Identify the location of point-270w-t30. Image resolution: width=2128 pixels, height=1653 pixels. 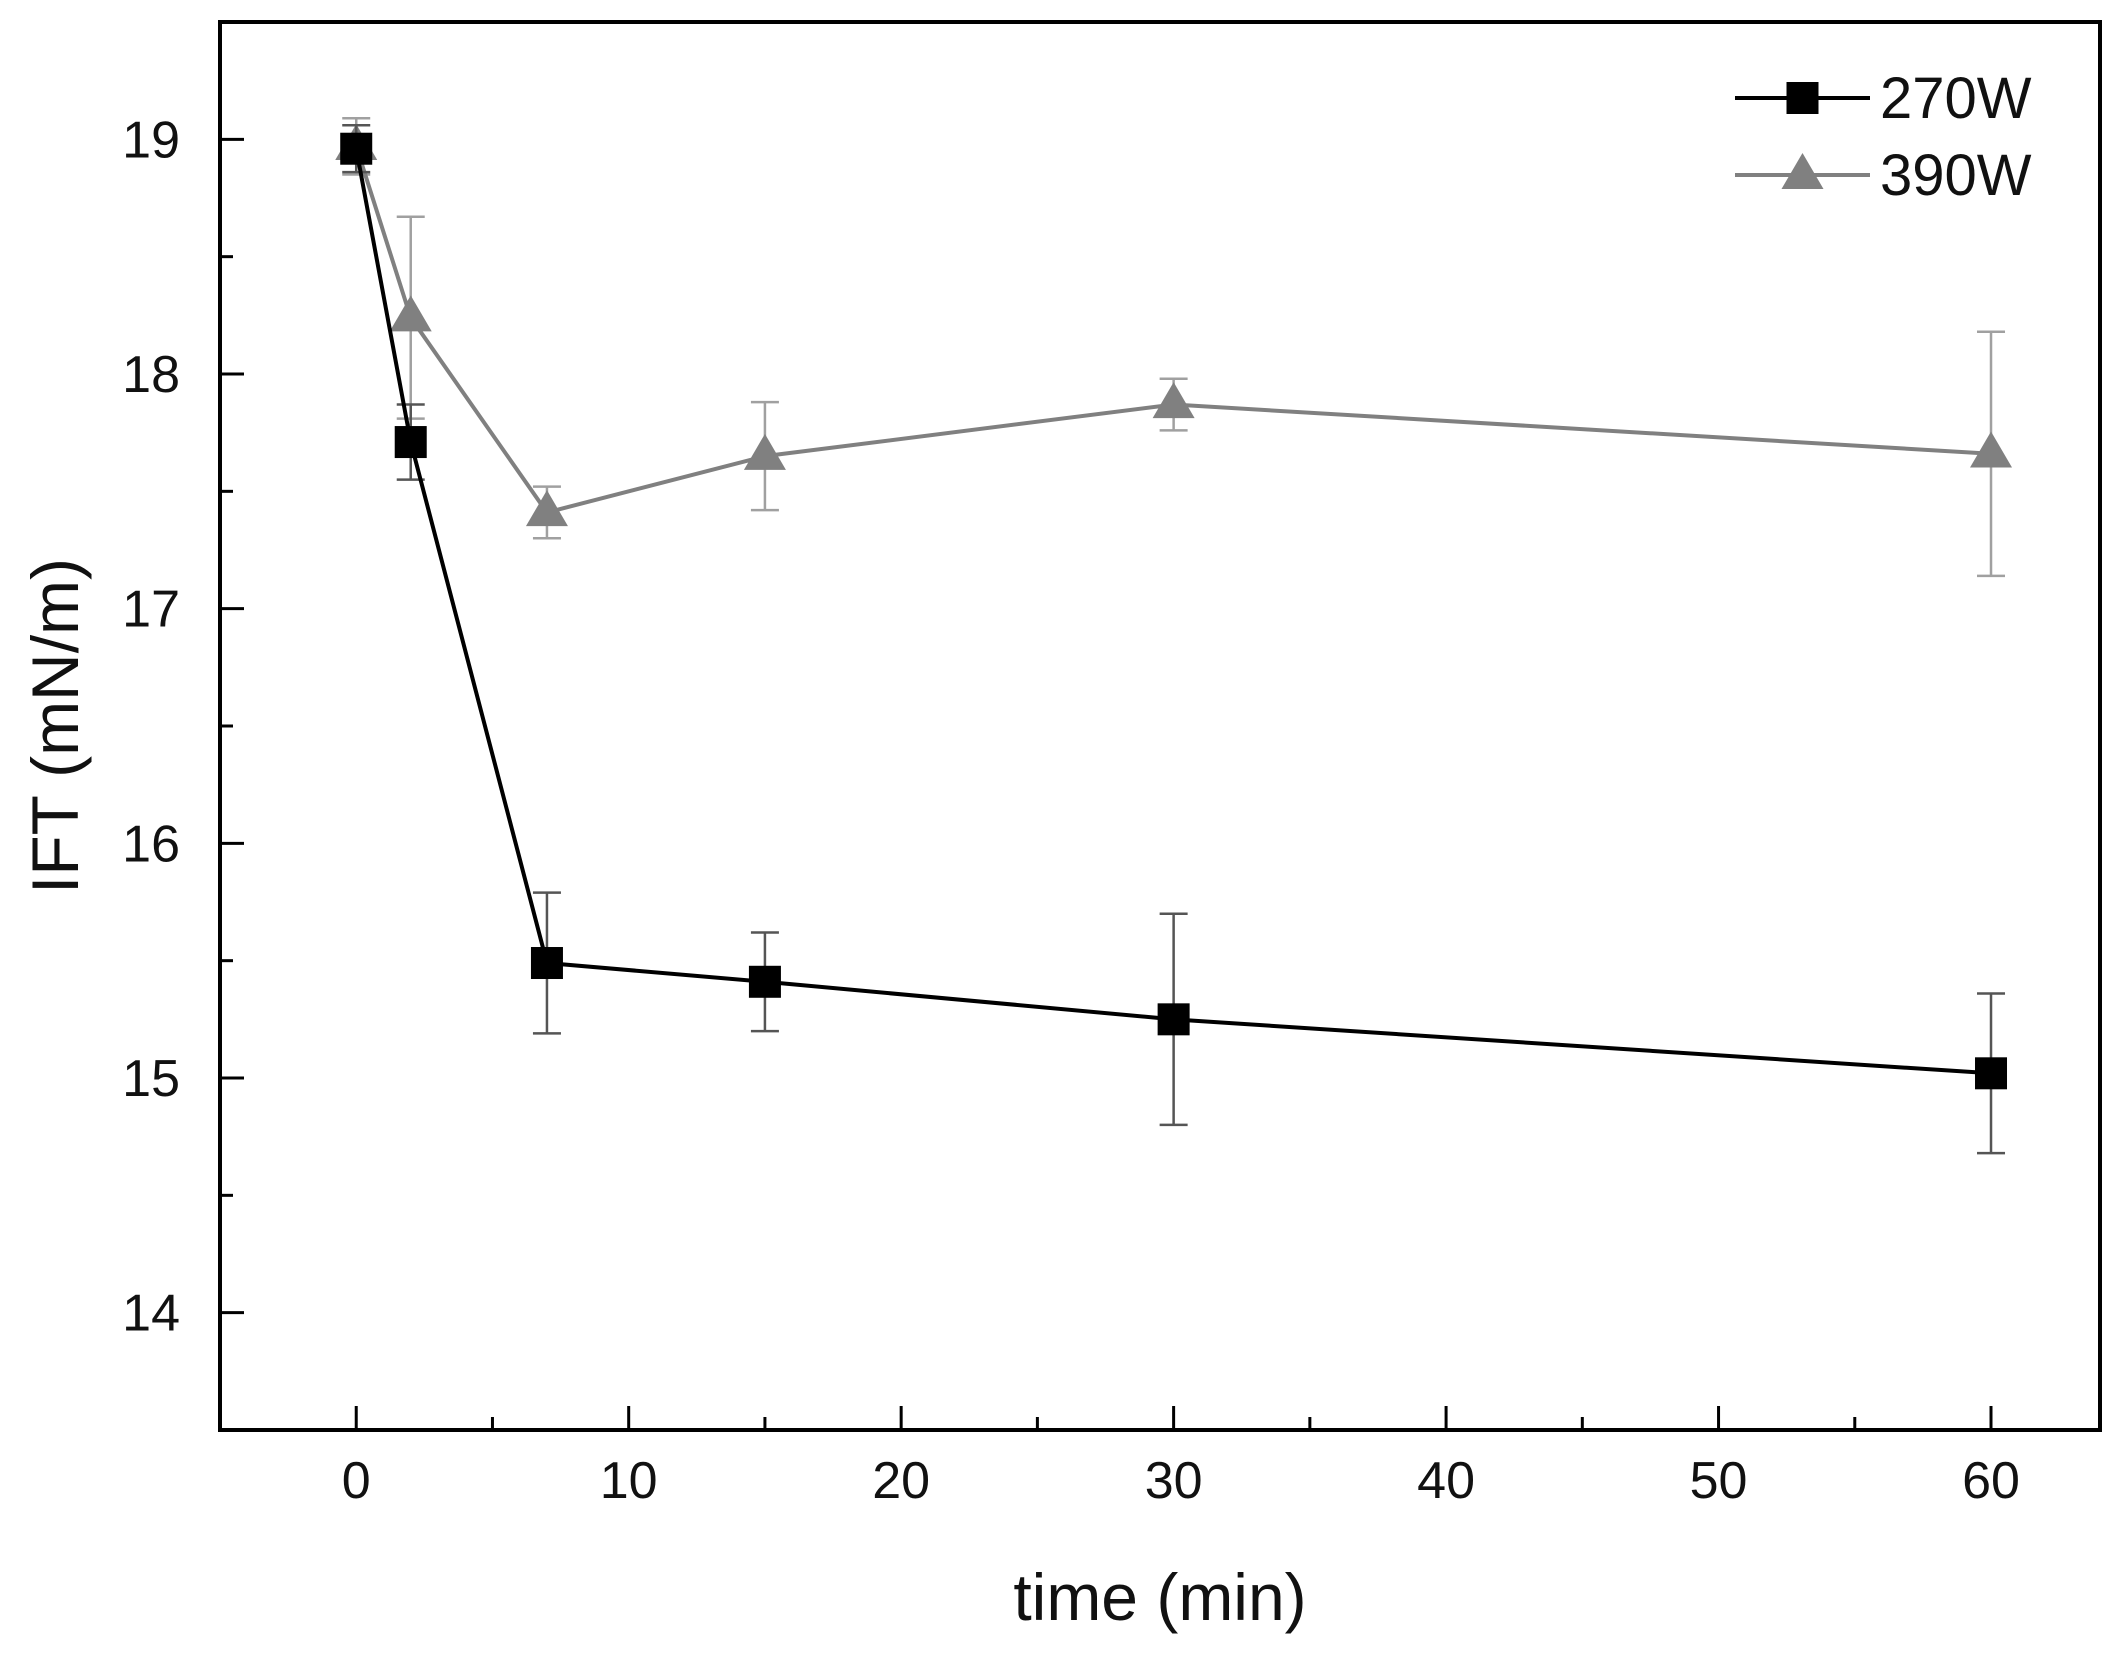
(1173, 1019).